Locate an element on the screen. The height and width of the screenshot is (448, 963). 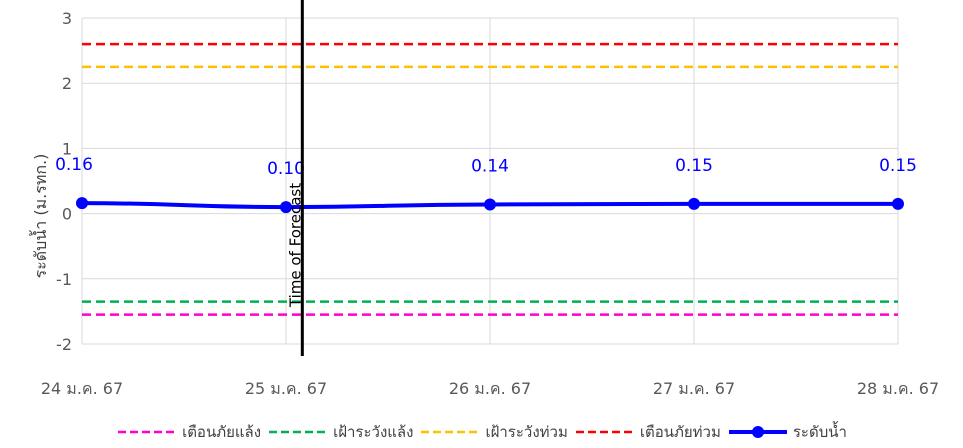
series-water-level: 0.16 0.10 0.14 0.15 0.15 is located at coordinates (486, 184).